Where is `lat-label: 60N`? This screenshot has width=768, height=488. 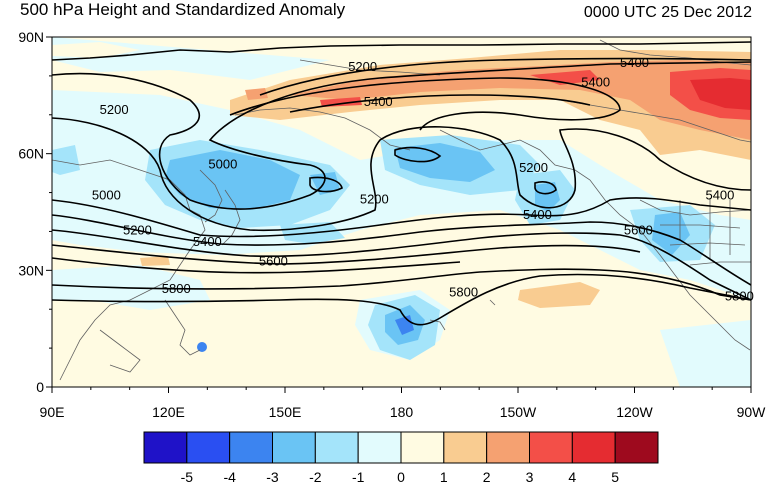 lat-label: 60N is located at coordinates (31, 154).